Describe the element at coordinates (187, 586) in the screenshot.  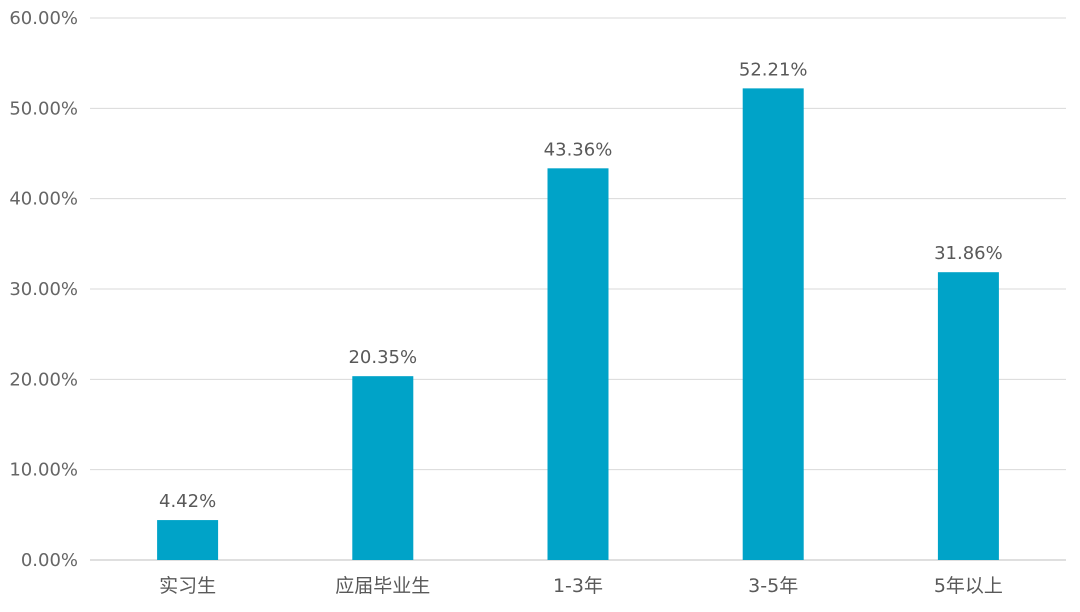
I see `x-tick-label: 实习生` at that location.